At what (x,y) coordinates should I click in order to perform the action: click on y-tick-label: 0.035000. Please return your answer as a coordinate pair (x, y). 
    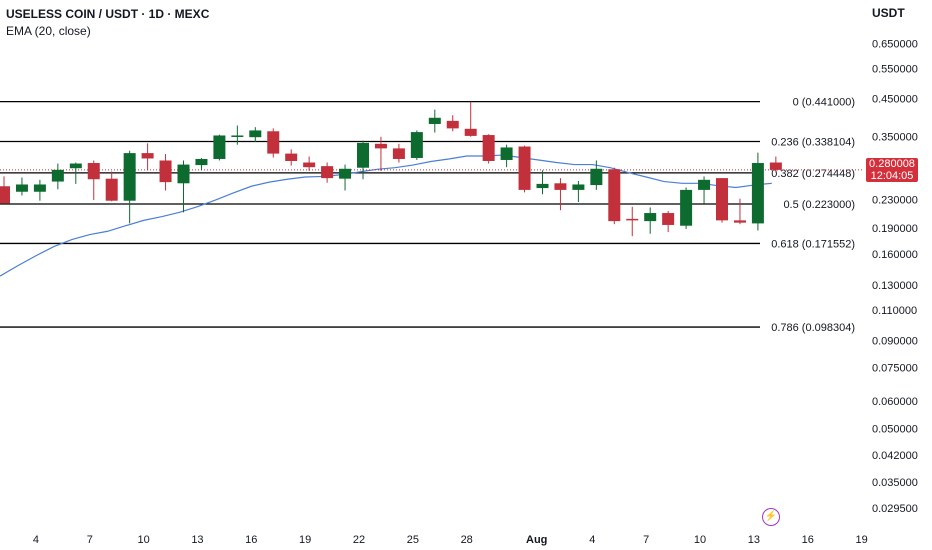
    Looking at the image, I should click on (895, 483).